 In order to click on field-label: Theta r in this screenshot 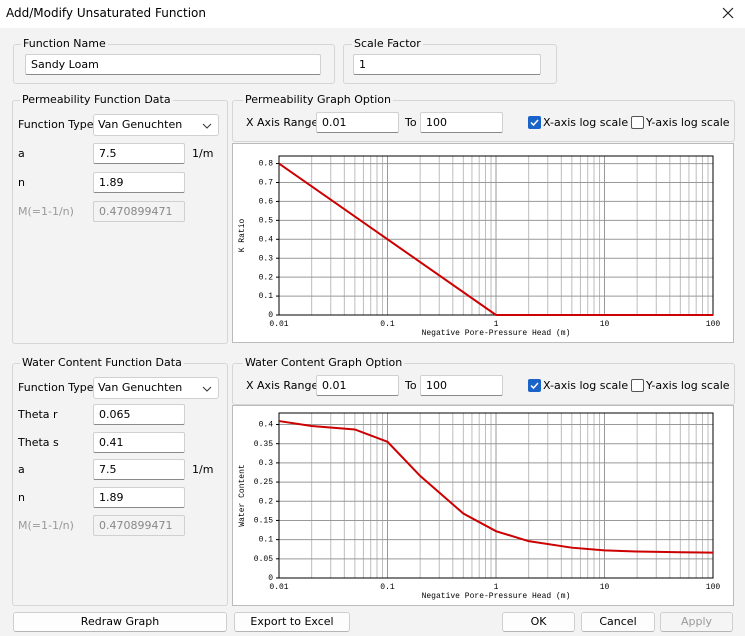, I will do `click(38, 414)`.